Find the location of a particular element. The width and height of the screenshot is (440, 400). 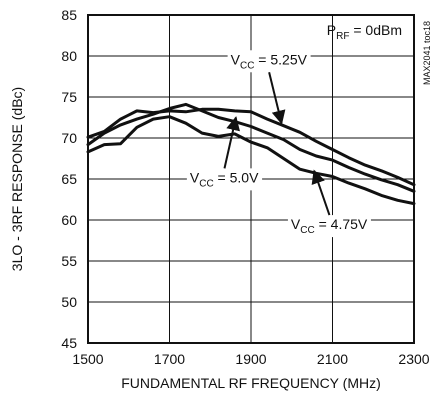

x-tick-label: 1700 is located at coordinates (169, 359).